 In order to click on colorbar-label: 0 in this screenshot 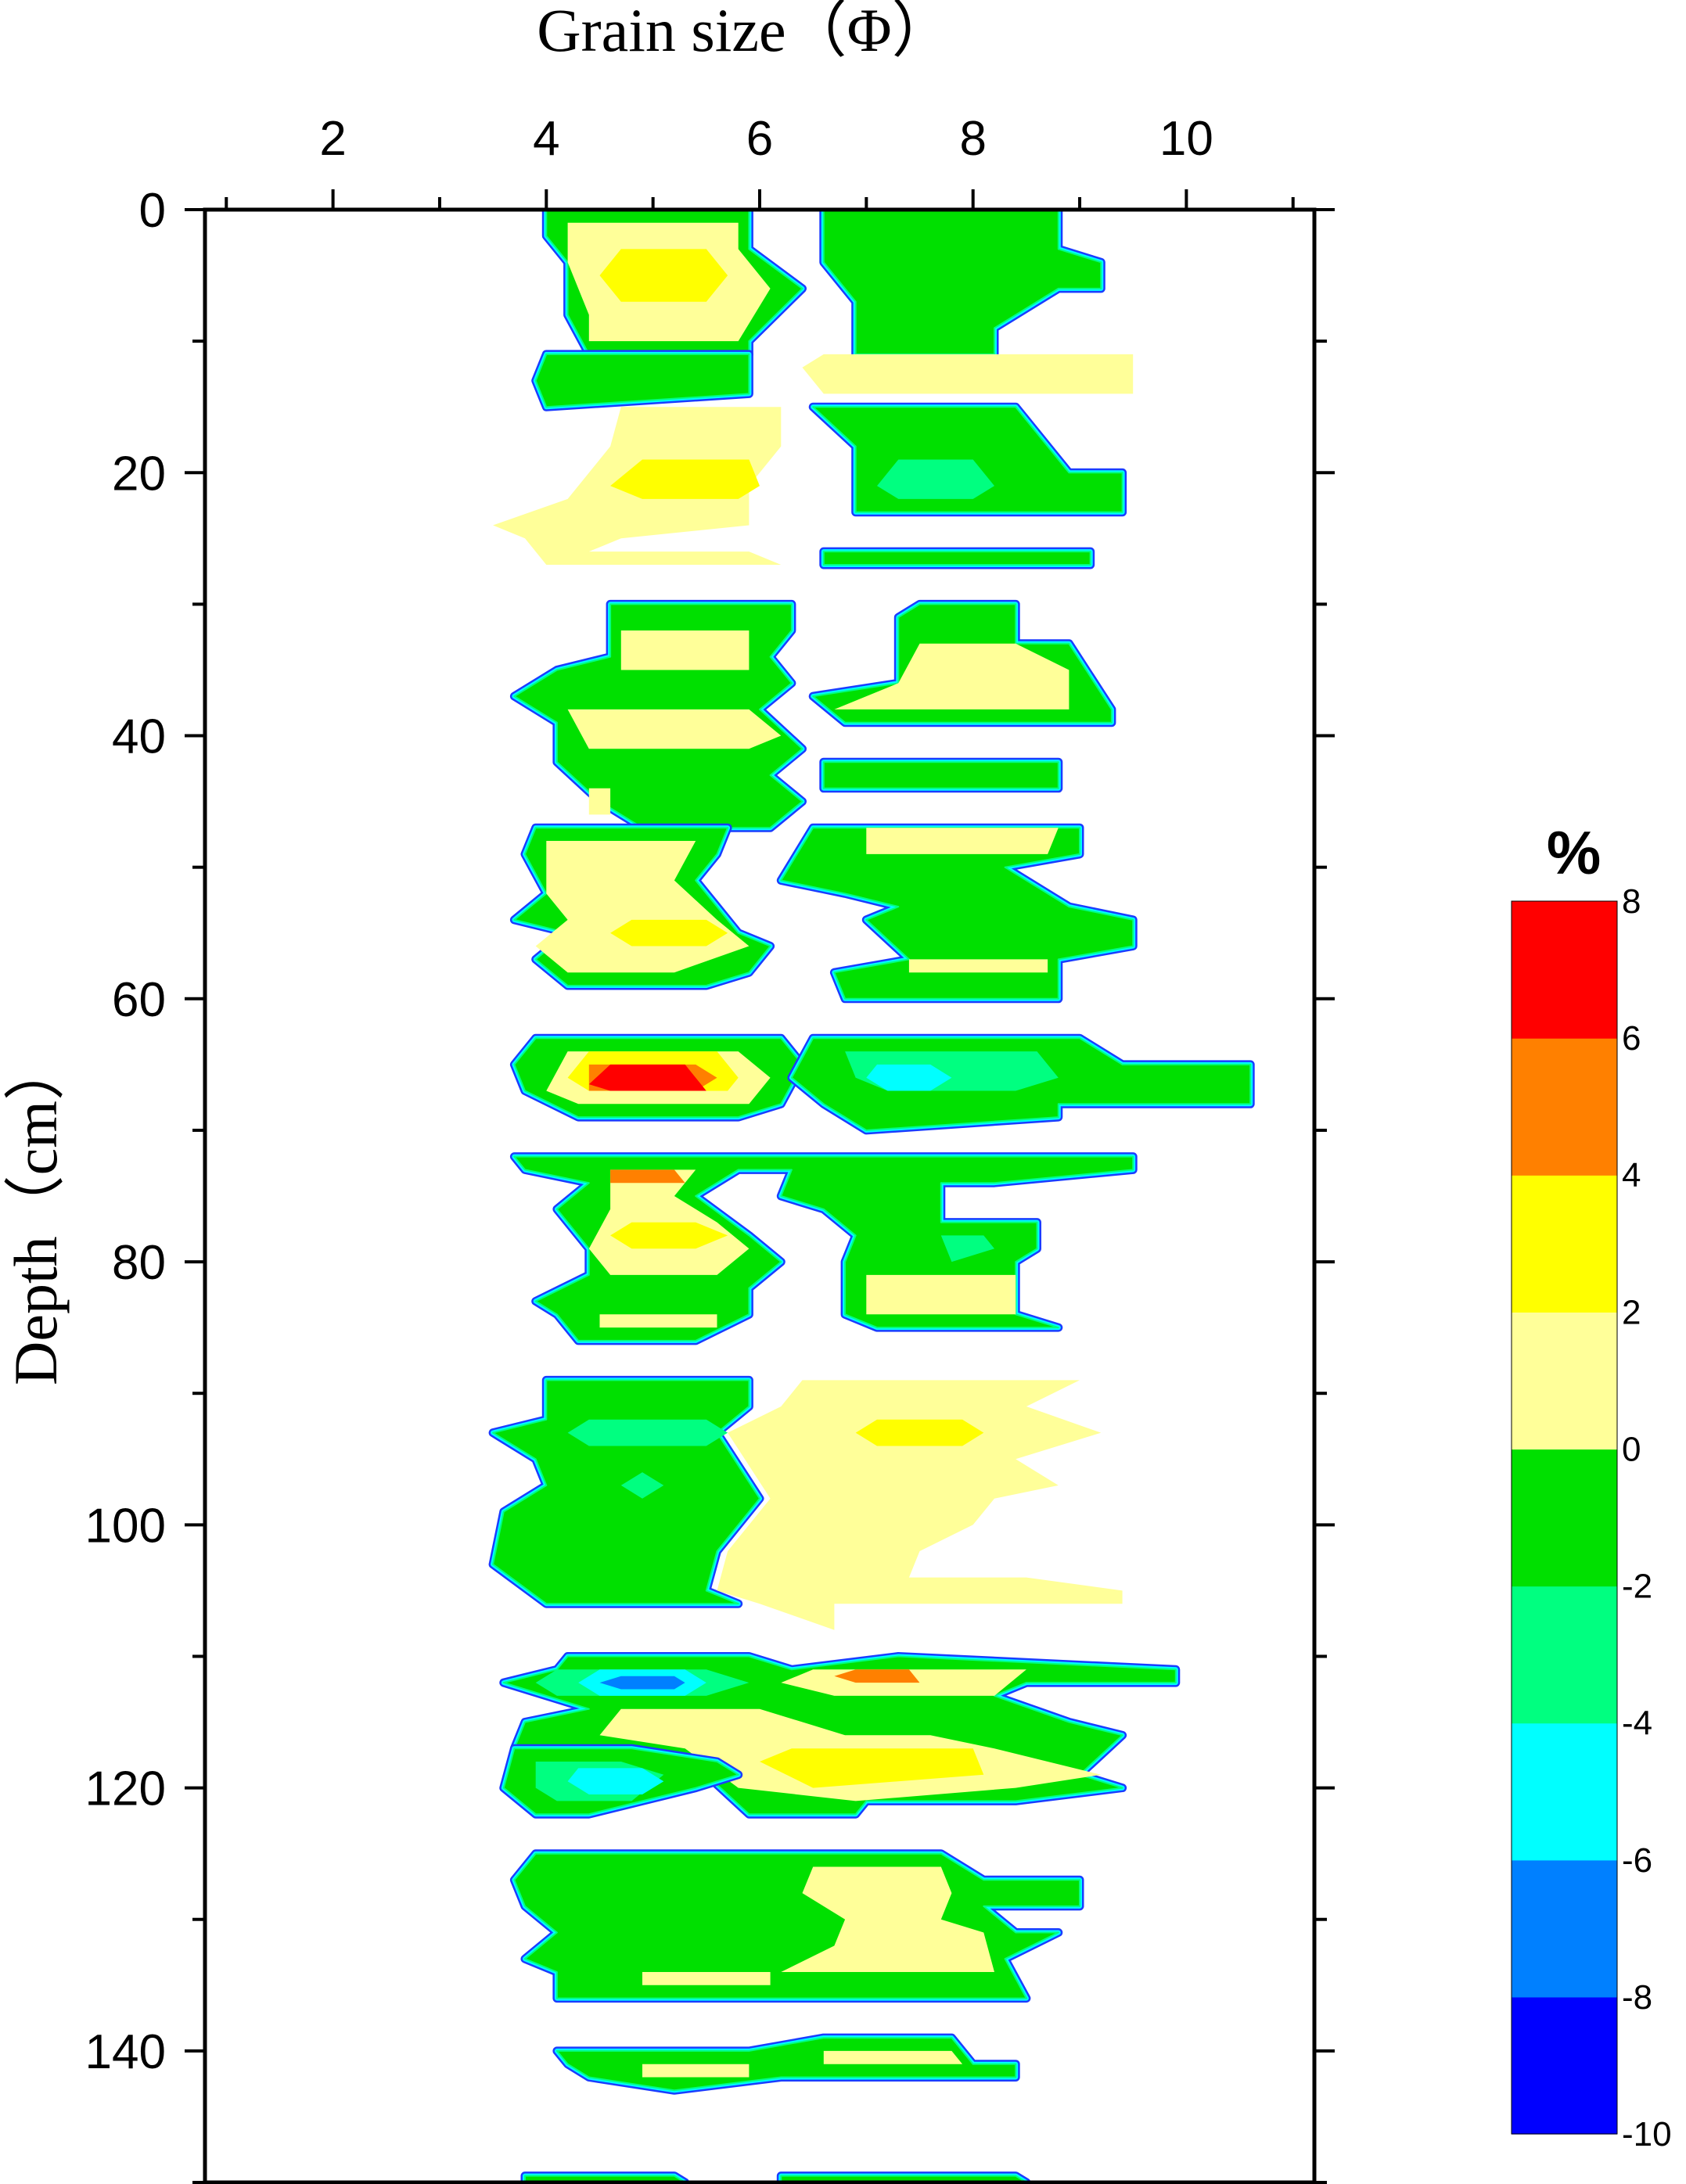, I will do `click(1631, 1449)`.